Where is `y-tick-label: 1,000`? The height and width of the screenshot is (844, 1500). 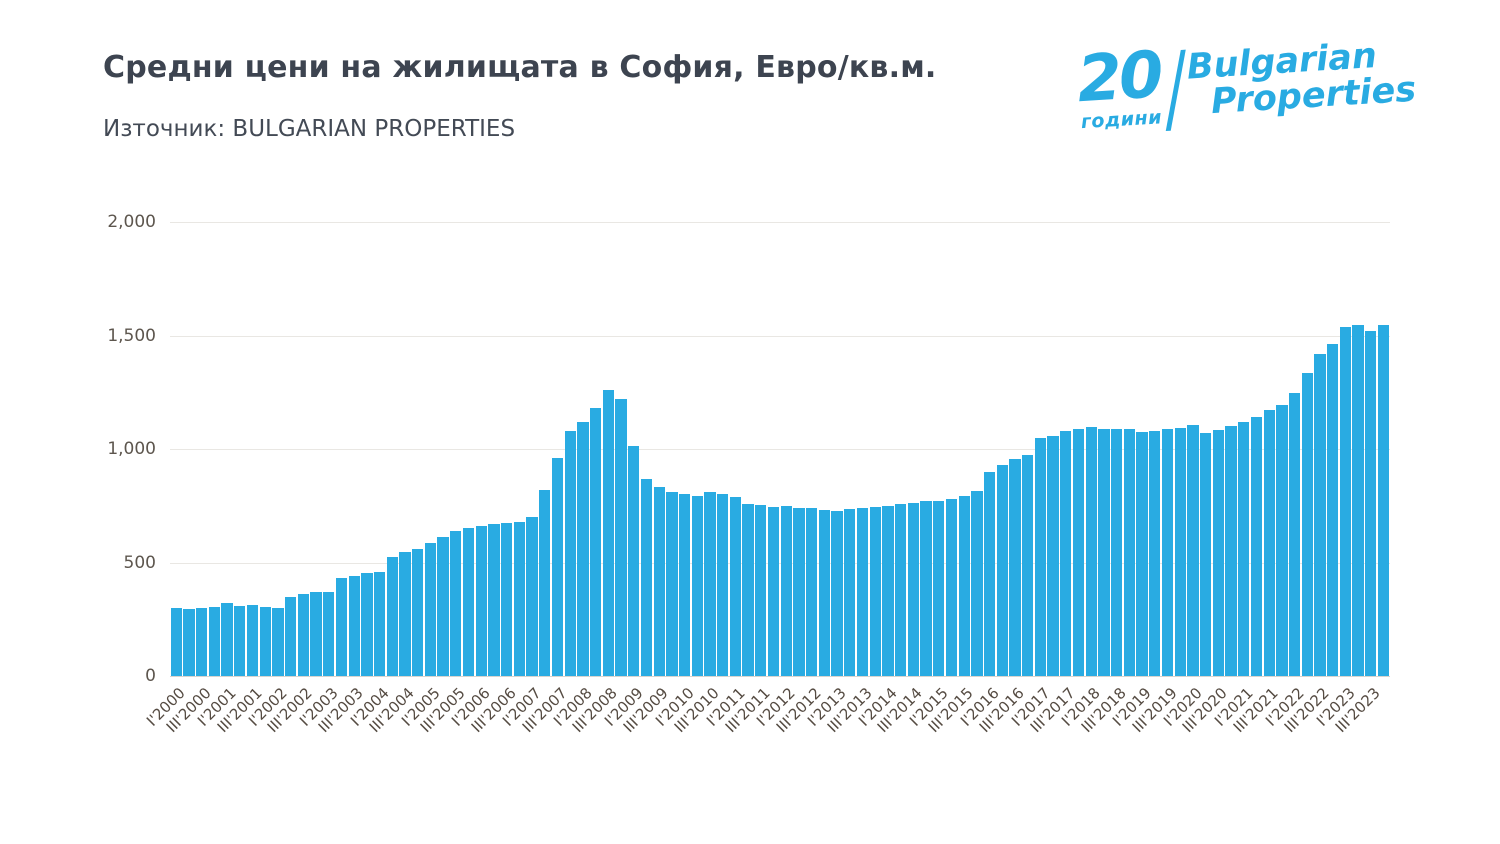 y-tick-label: 1,000 is located at coordinates (131, 449).